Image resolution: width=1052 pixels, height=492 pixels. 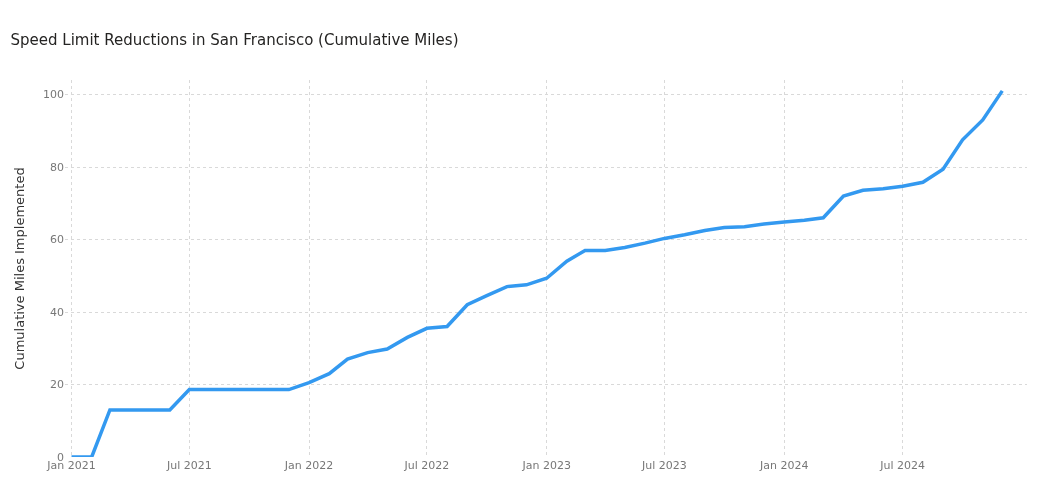 What do you see at coordinates (57, 385) in the screenshot?
I see `y-tick-label: 20` at bounding box center [57, 385].